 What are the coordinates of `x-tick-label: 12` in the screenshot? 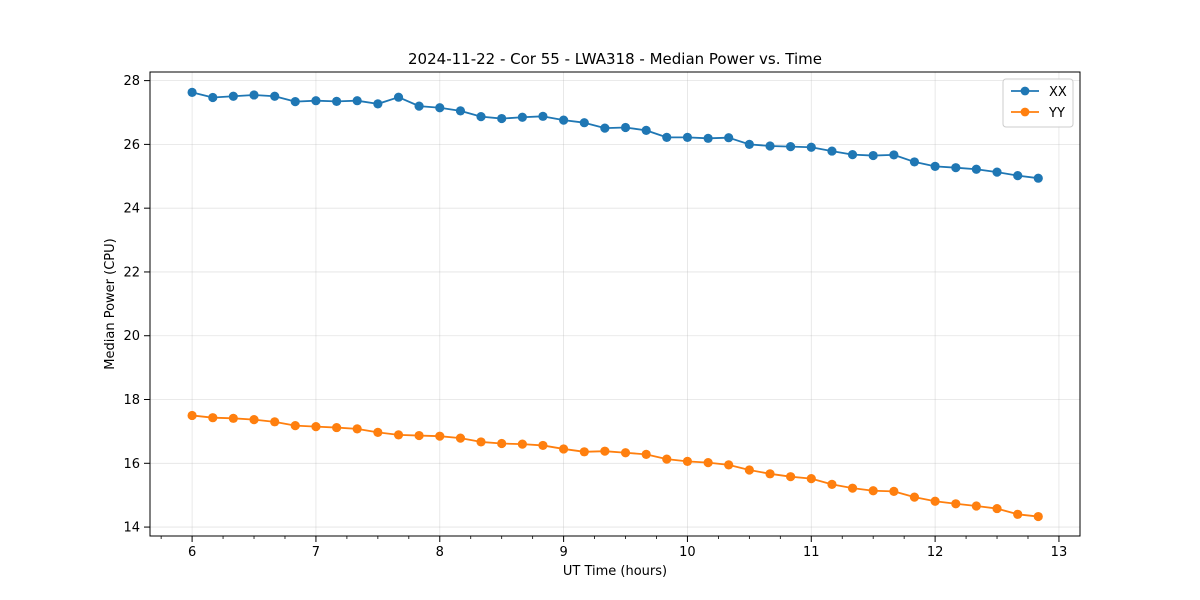 It's located at (935, 552).